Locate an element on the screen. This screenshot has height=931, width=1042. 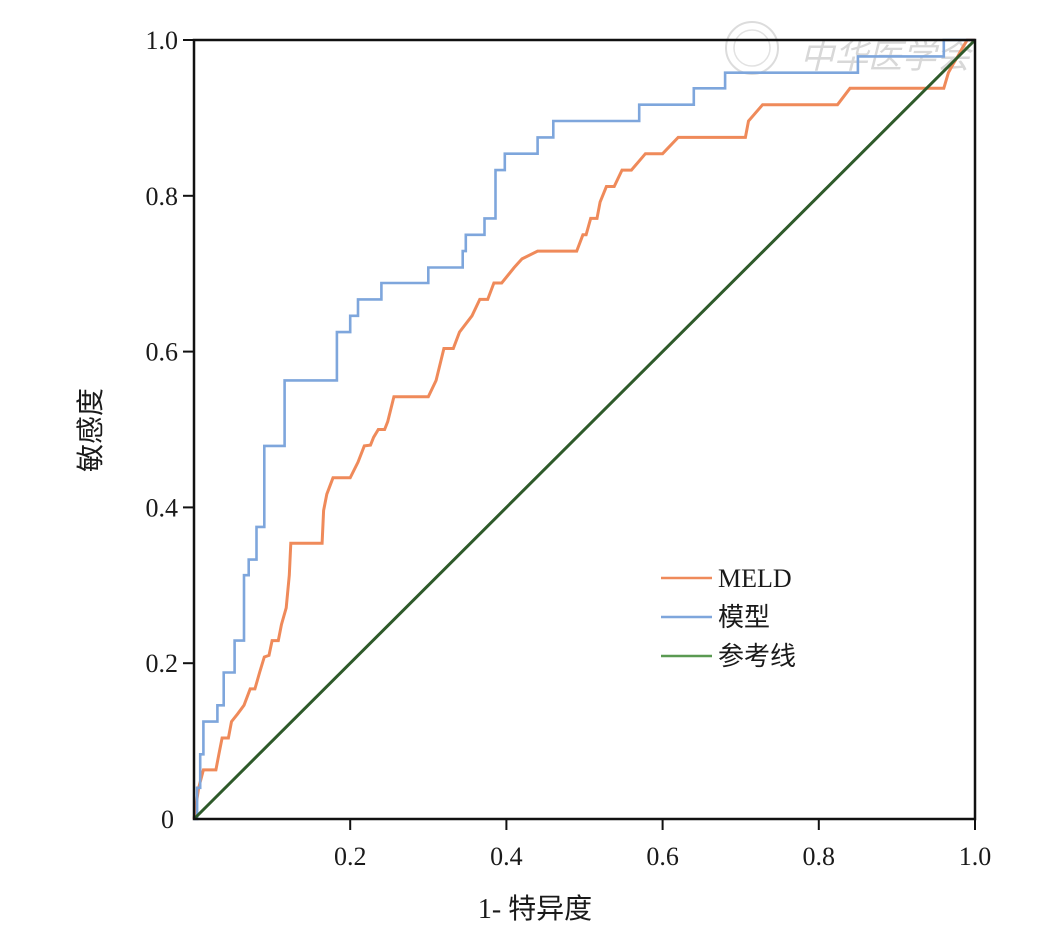
legend-label: 模型 is located at coordinates (744, 617).